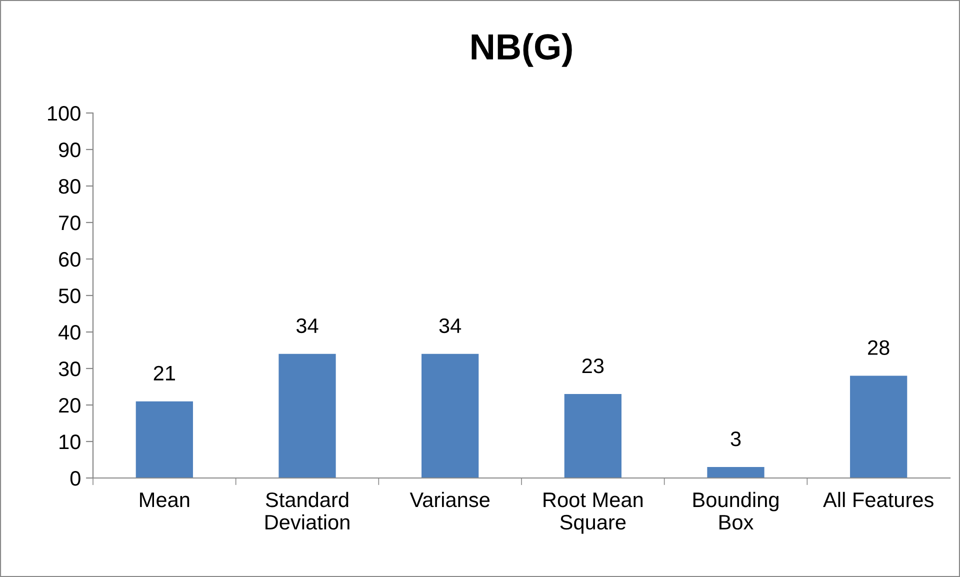  What do you see at coordinates (878, 500) in the screenshot?
I see `x-tick-label: All Features` at bounding box center [878, 500].